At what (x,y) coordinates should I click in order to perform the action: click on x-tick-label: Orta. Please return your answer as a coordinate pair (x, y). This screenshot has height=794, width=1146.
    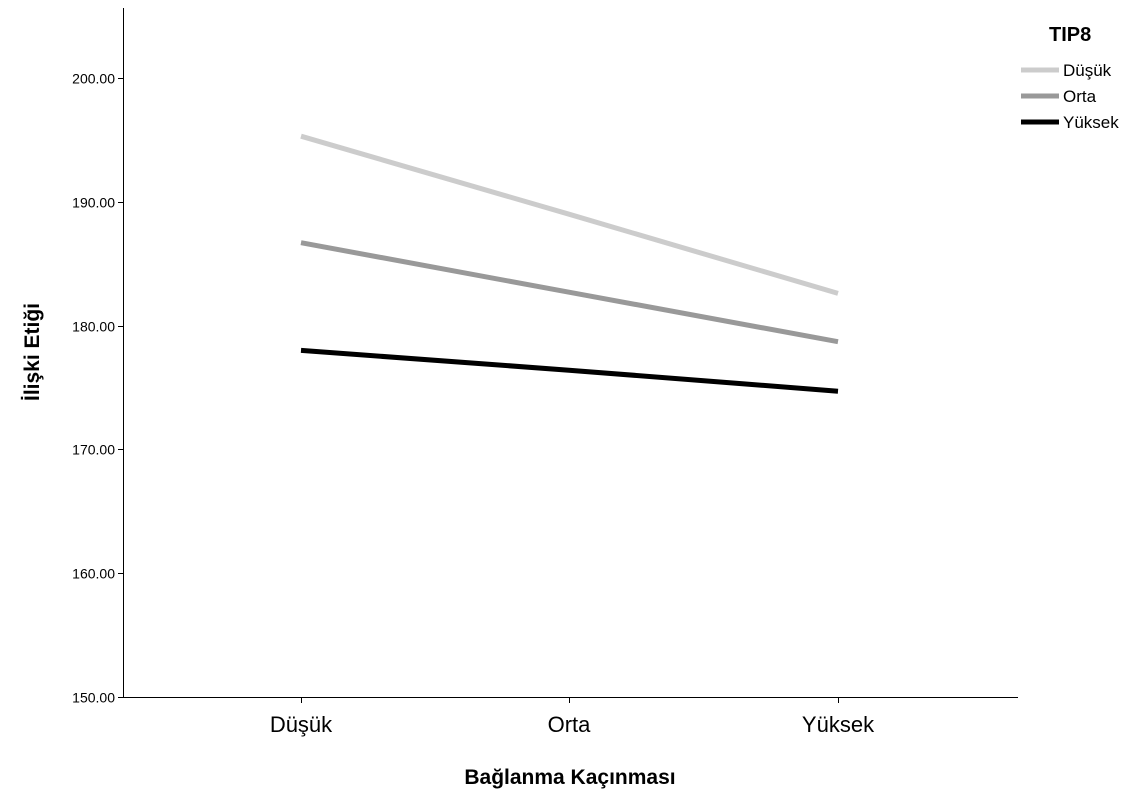
    Looking at the image, I should click on (570, 724).